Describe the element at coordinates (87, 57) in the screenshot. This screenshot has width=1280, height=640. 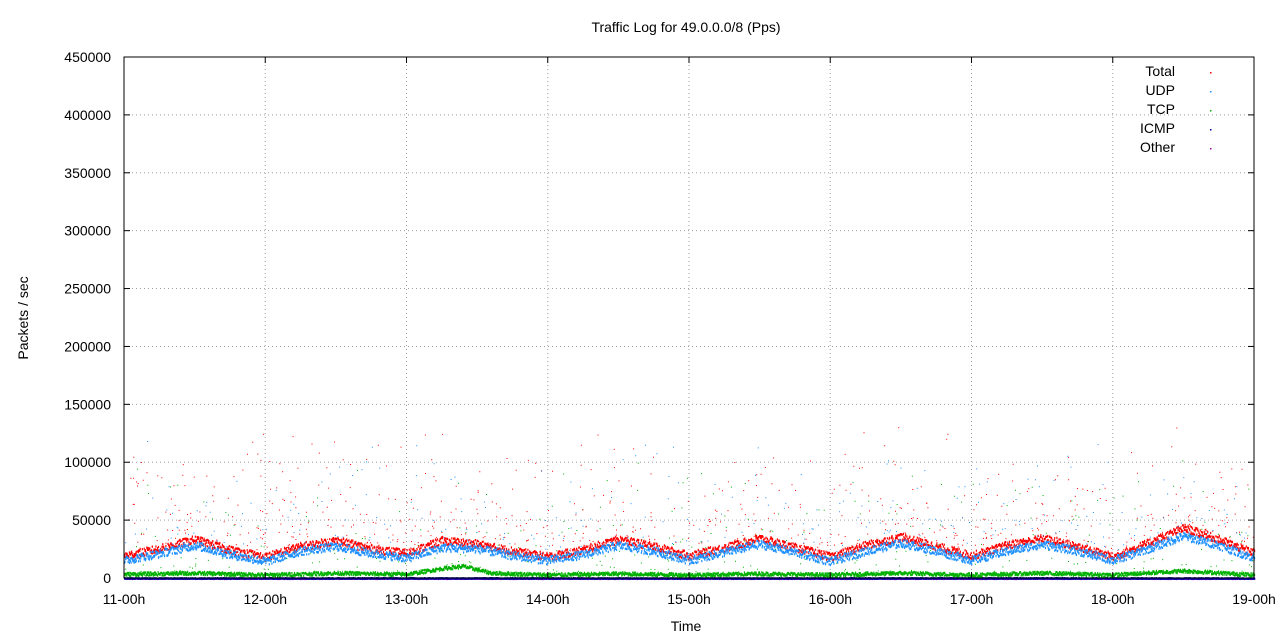
I see `y-tick-label: 450000` at that location.